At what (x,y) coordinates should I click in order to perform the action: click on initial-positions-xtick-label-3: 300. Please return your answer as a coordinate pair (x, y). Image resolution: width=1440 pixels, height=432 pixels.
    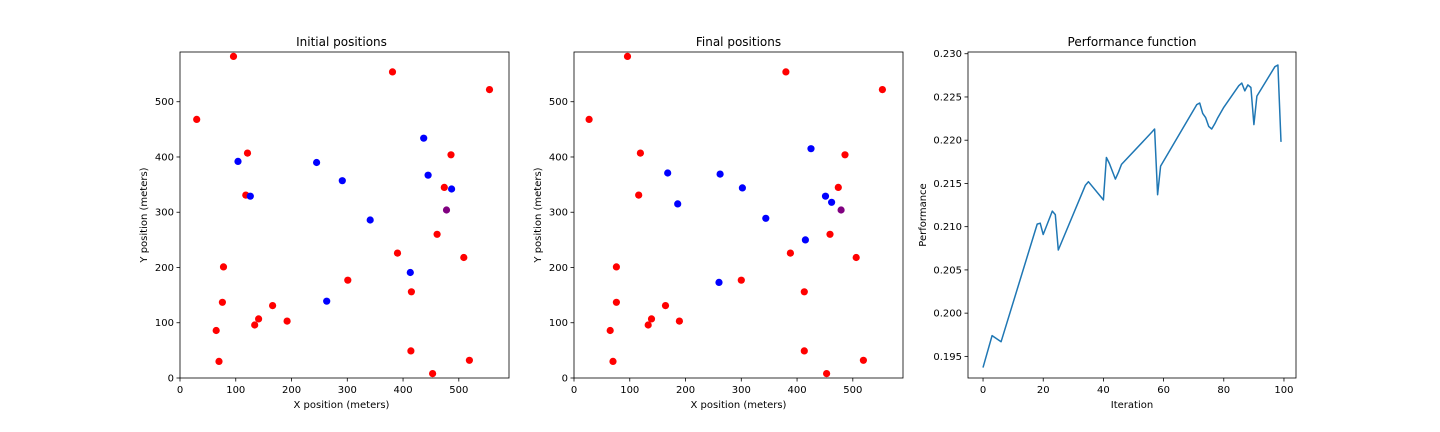
    Looking at the image, I should click on (347, 390).